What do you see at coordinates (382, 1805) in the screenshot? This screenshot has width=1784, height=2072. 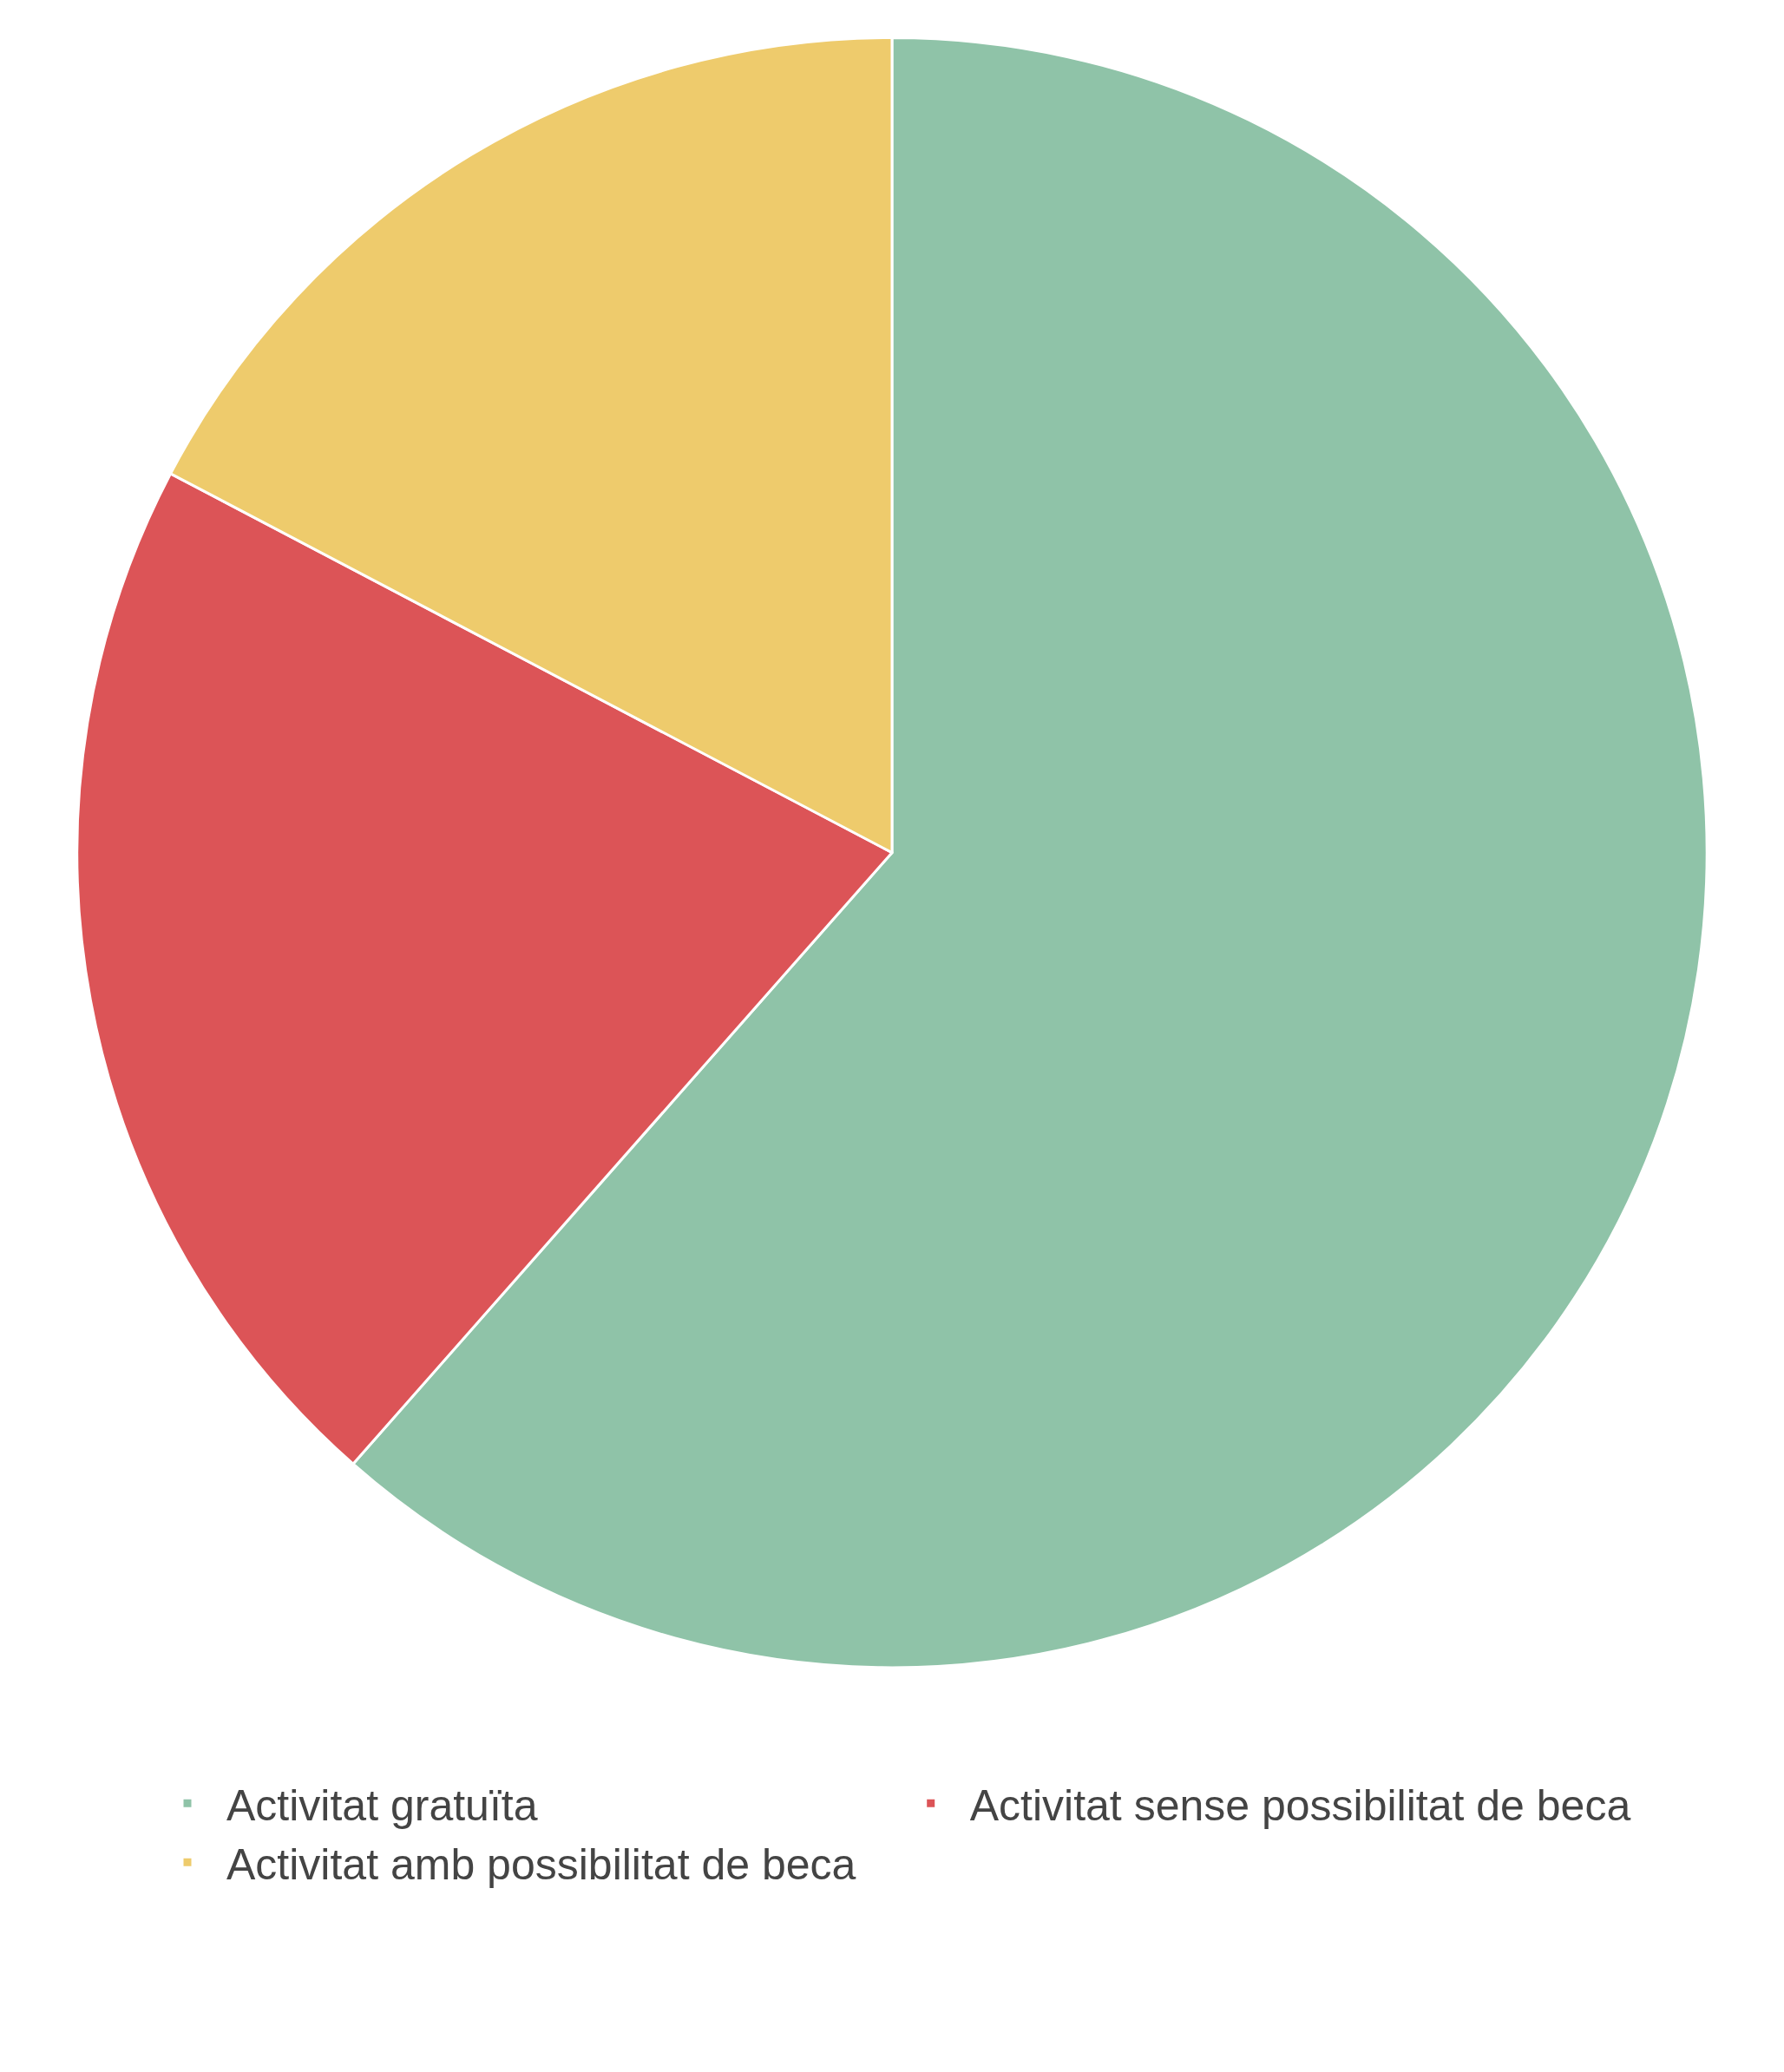 I see `legend-label: Activitat gratuïta` at bounding box center [382, 1805].